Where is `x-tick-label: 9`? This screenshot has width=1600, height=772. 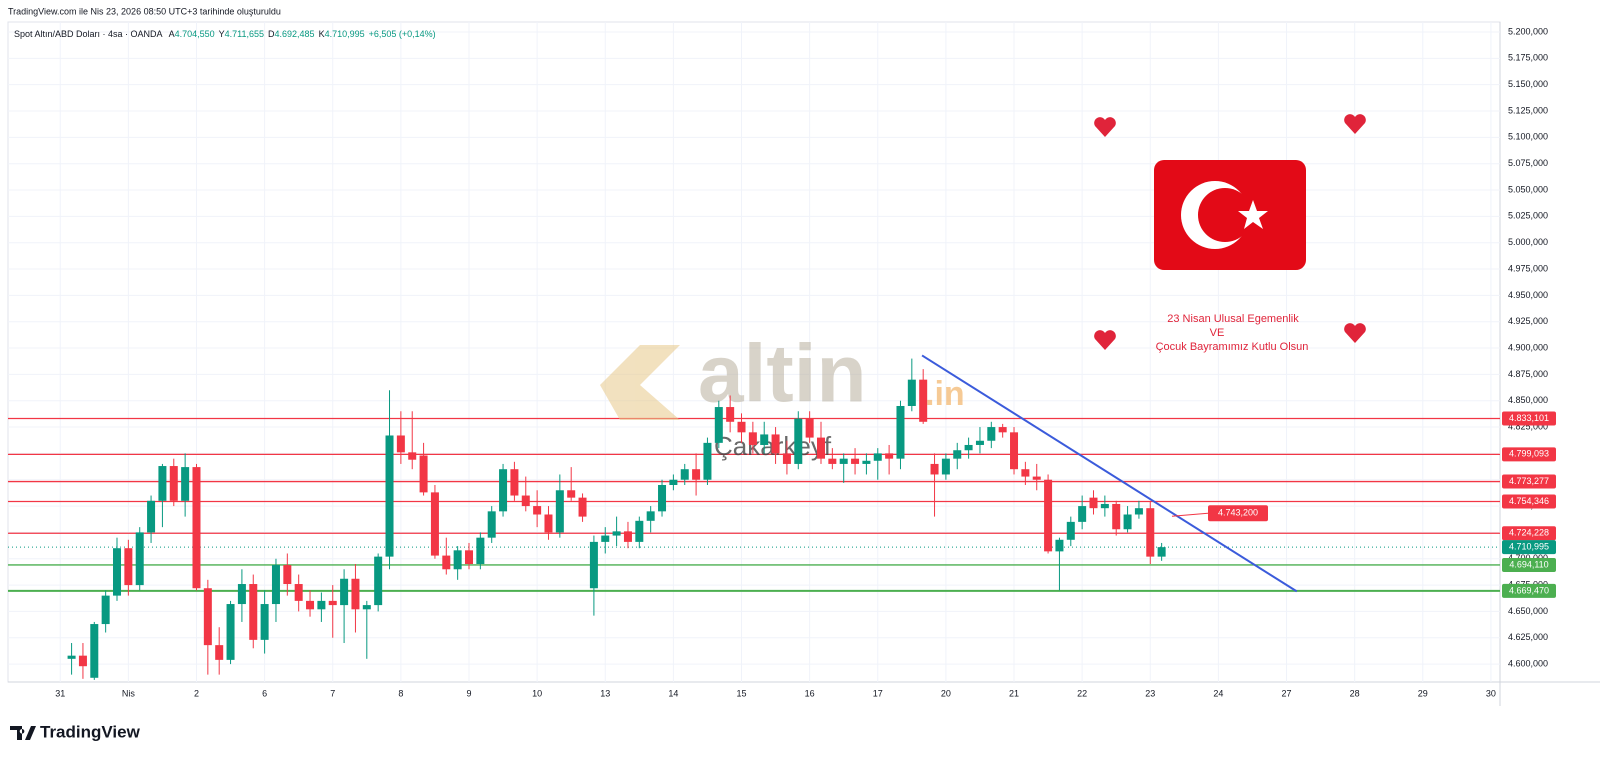
x-tick-label: 9 is located at coordinates (468, 693).